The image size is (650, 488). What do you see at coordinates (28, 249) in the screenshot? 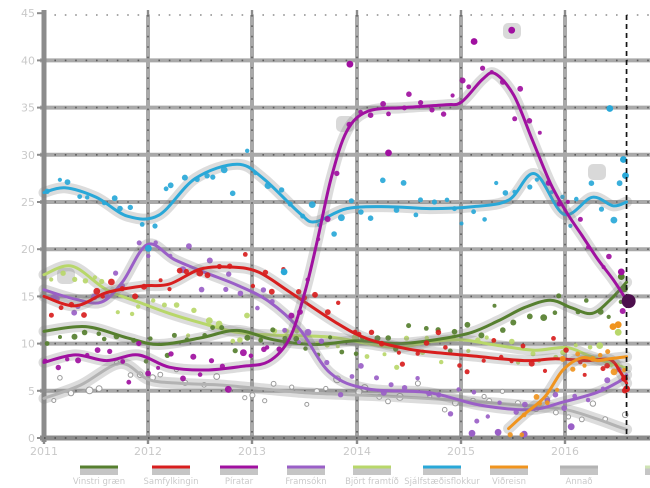
I see `y-axis-label: 20` at bounding box center [28, 249].